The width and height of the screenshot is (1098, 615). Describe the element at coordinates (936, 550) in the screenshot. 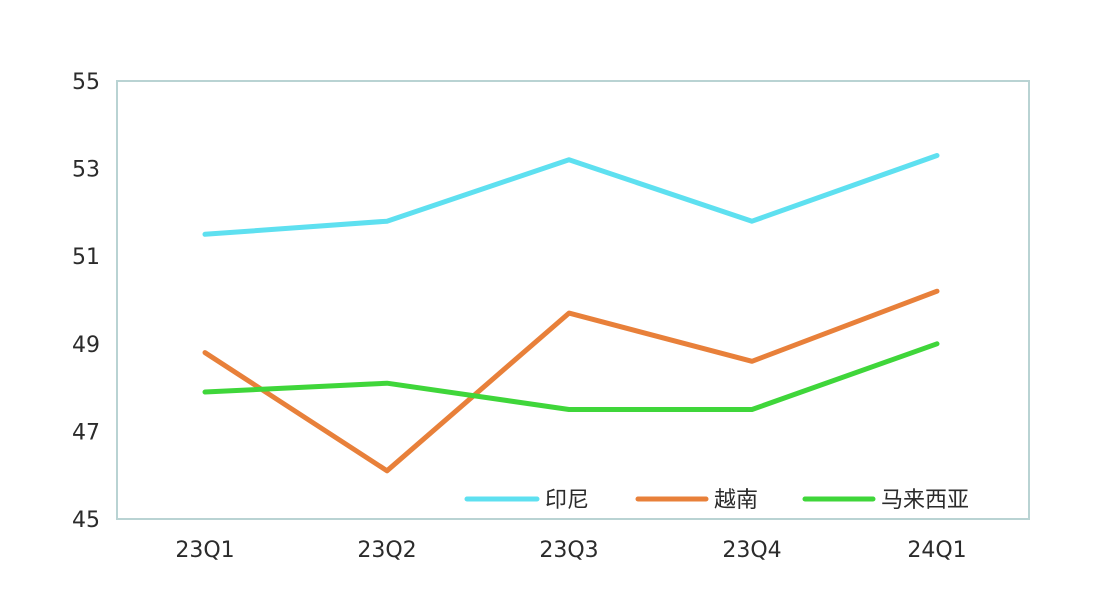

I see `x-tick-label: 24Q1` at that location.